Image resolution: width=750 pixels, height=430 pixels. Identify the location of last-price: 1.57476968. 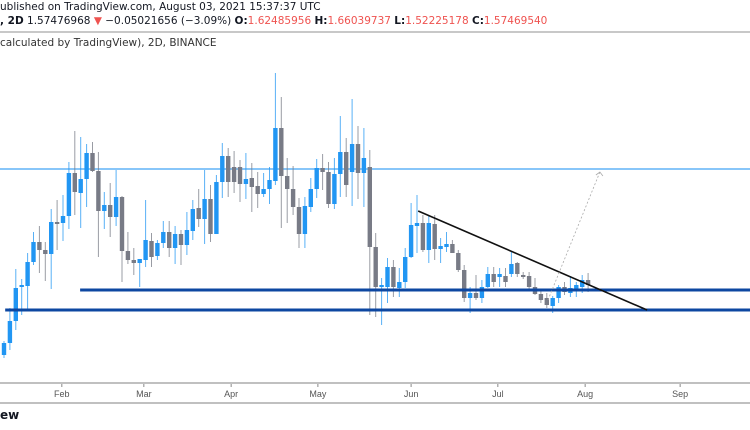
(59, 21).